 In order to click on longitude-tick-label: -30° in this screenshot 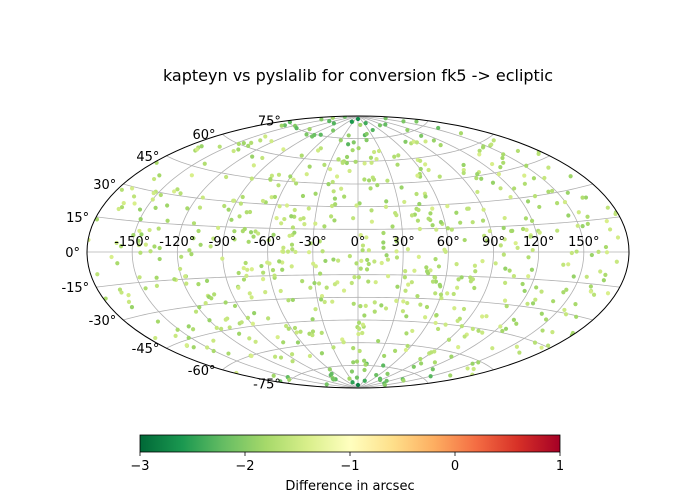, I will do `click(313, 242)`.